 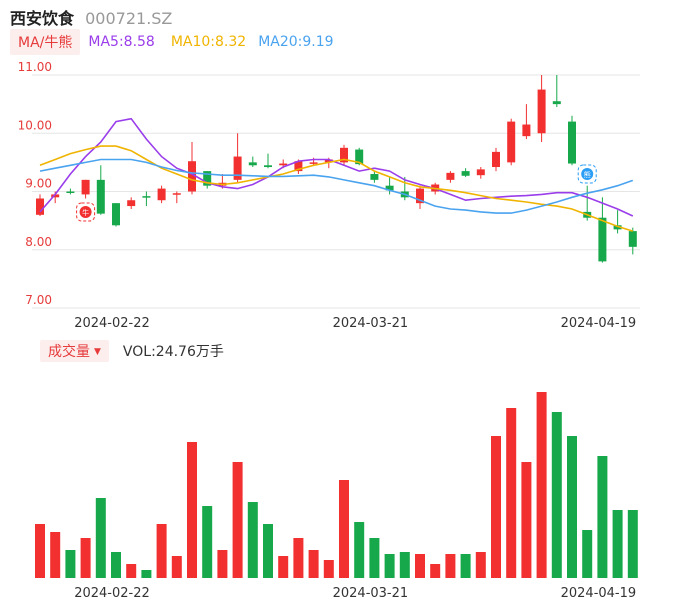 I want to click on volume-legend: 成交量 ▼ VOL:24.76万手, so click(x=132, y=351).